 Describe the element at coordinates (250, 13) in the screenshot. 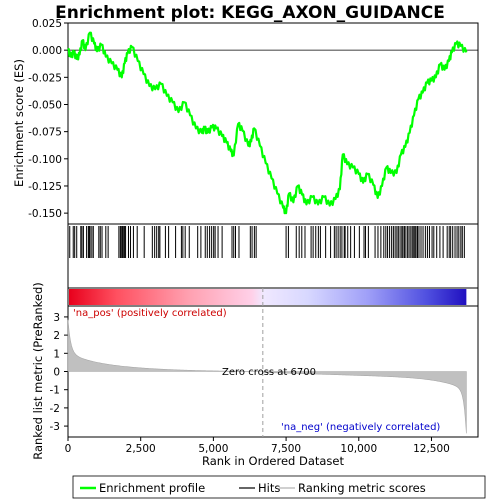

I see `chart-title: Enrichment plot: KEGG_AXON_GUIDANCE` at that location.